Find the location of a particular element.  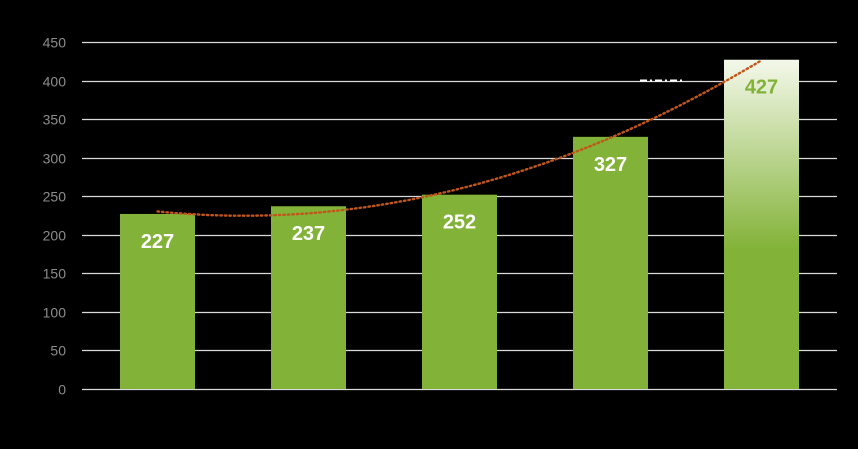

y-tick-label-0: 0 is located at coordinates (62, 390).